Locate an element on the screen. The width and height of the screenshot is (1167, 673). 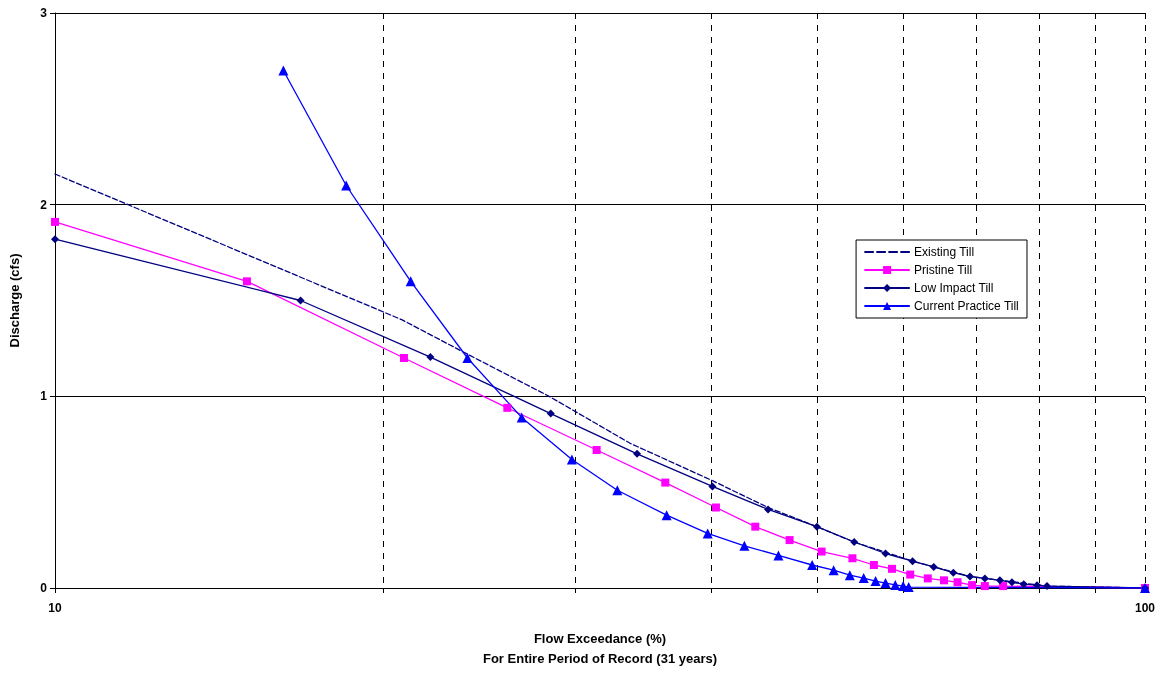
y-axis-title: Discharge (cfs) is located at coordinates (14, 300).